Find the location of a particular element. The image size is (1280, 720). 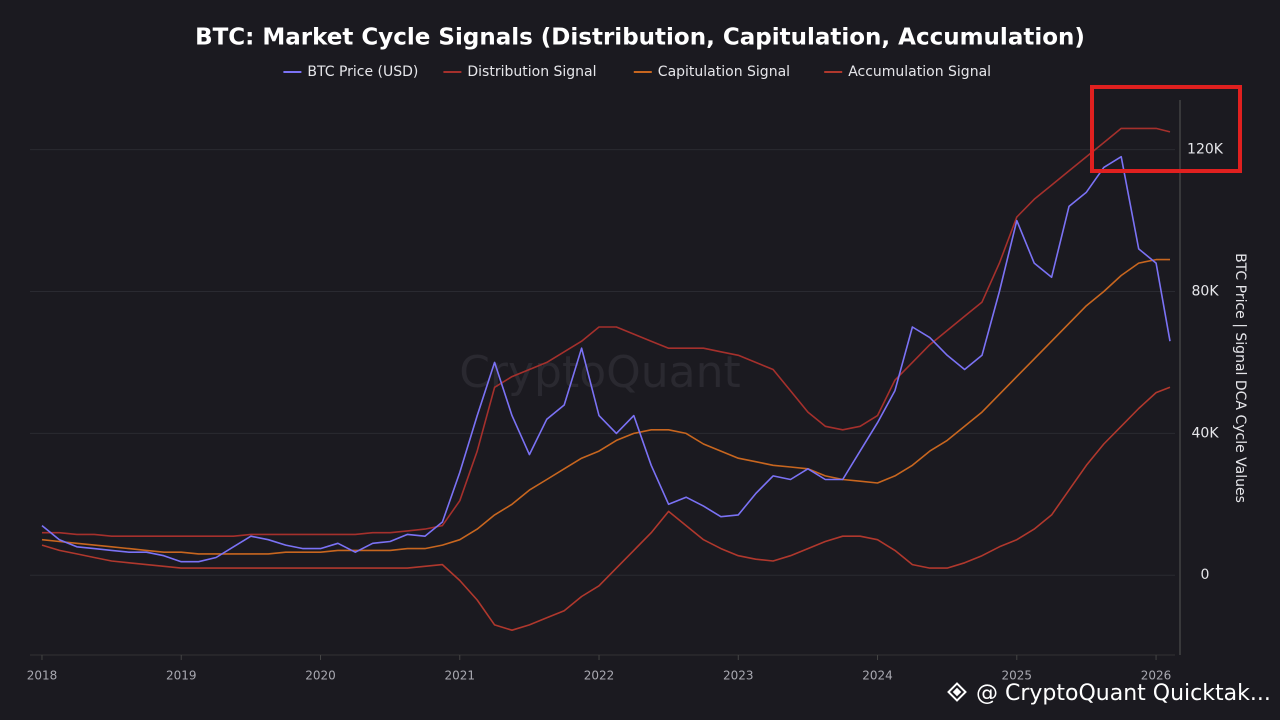

legend-label: Accumulation Signal is located at coordinates (919, 72).